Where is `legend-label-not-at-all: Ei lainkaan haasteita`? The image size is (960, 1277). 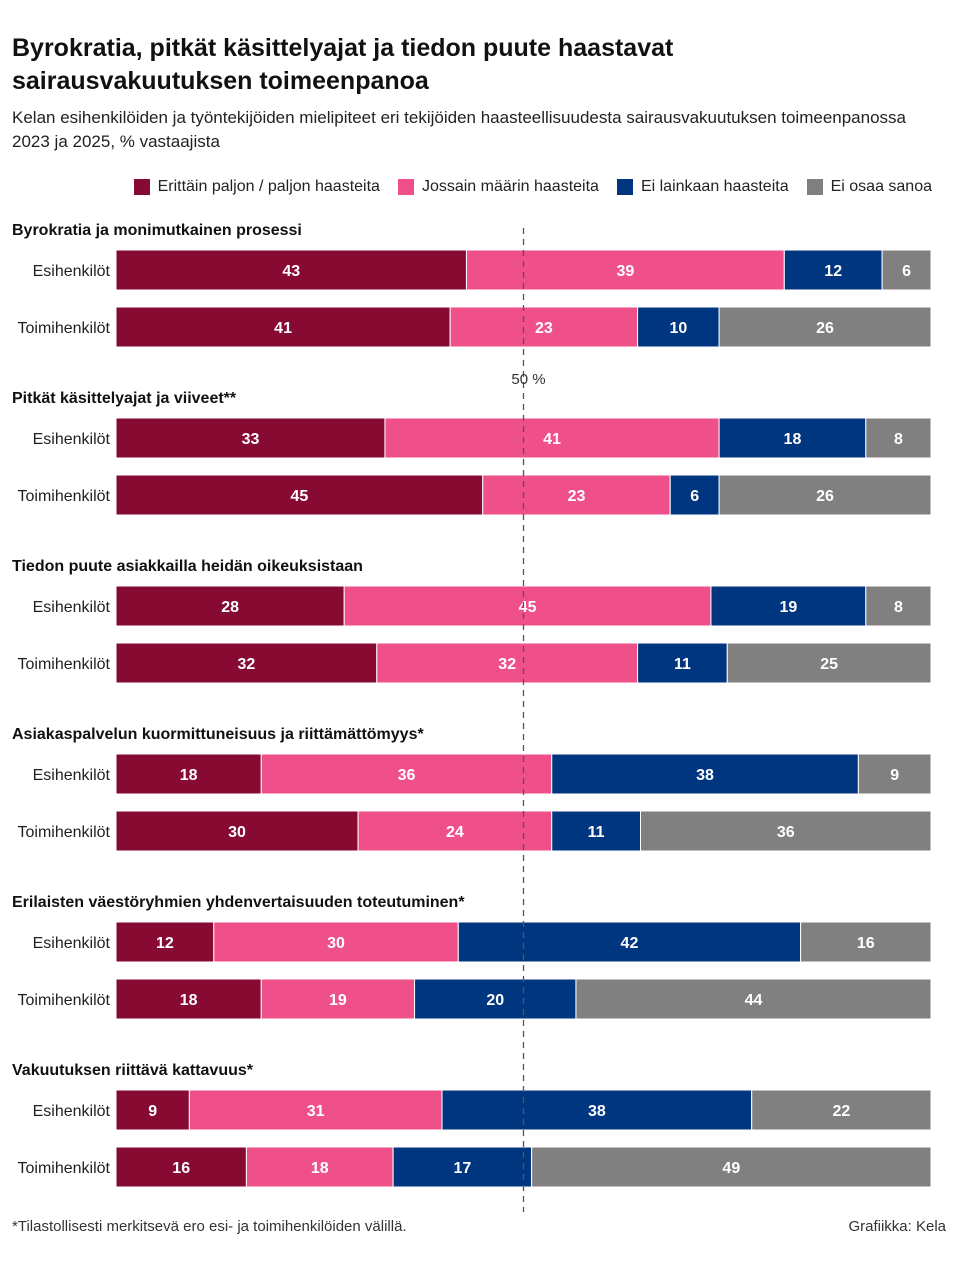 legend-label-not-at-all: Ei lainkaan haasteita is located at coordinates (714, 186).